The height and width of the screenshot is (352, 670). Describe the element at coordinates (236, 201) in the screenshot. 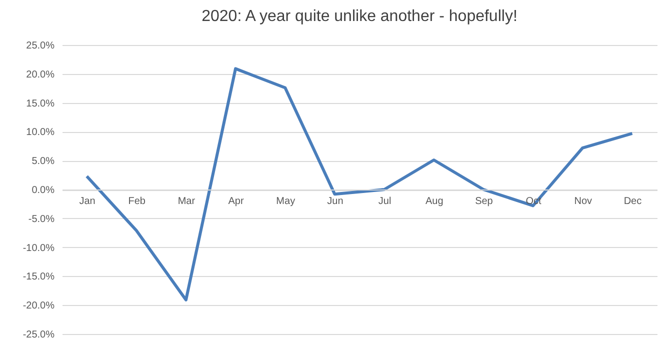

I see `x-tick-label: Apr` at that location.